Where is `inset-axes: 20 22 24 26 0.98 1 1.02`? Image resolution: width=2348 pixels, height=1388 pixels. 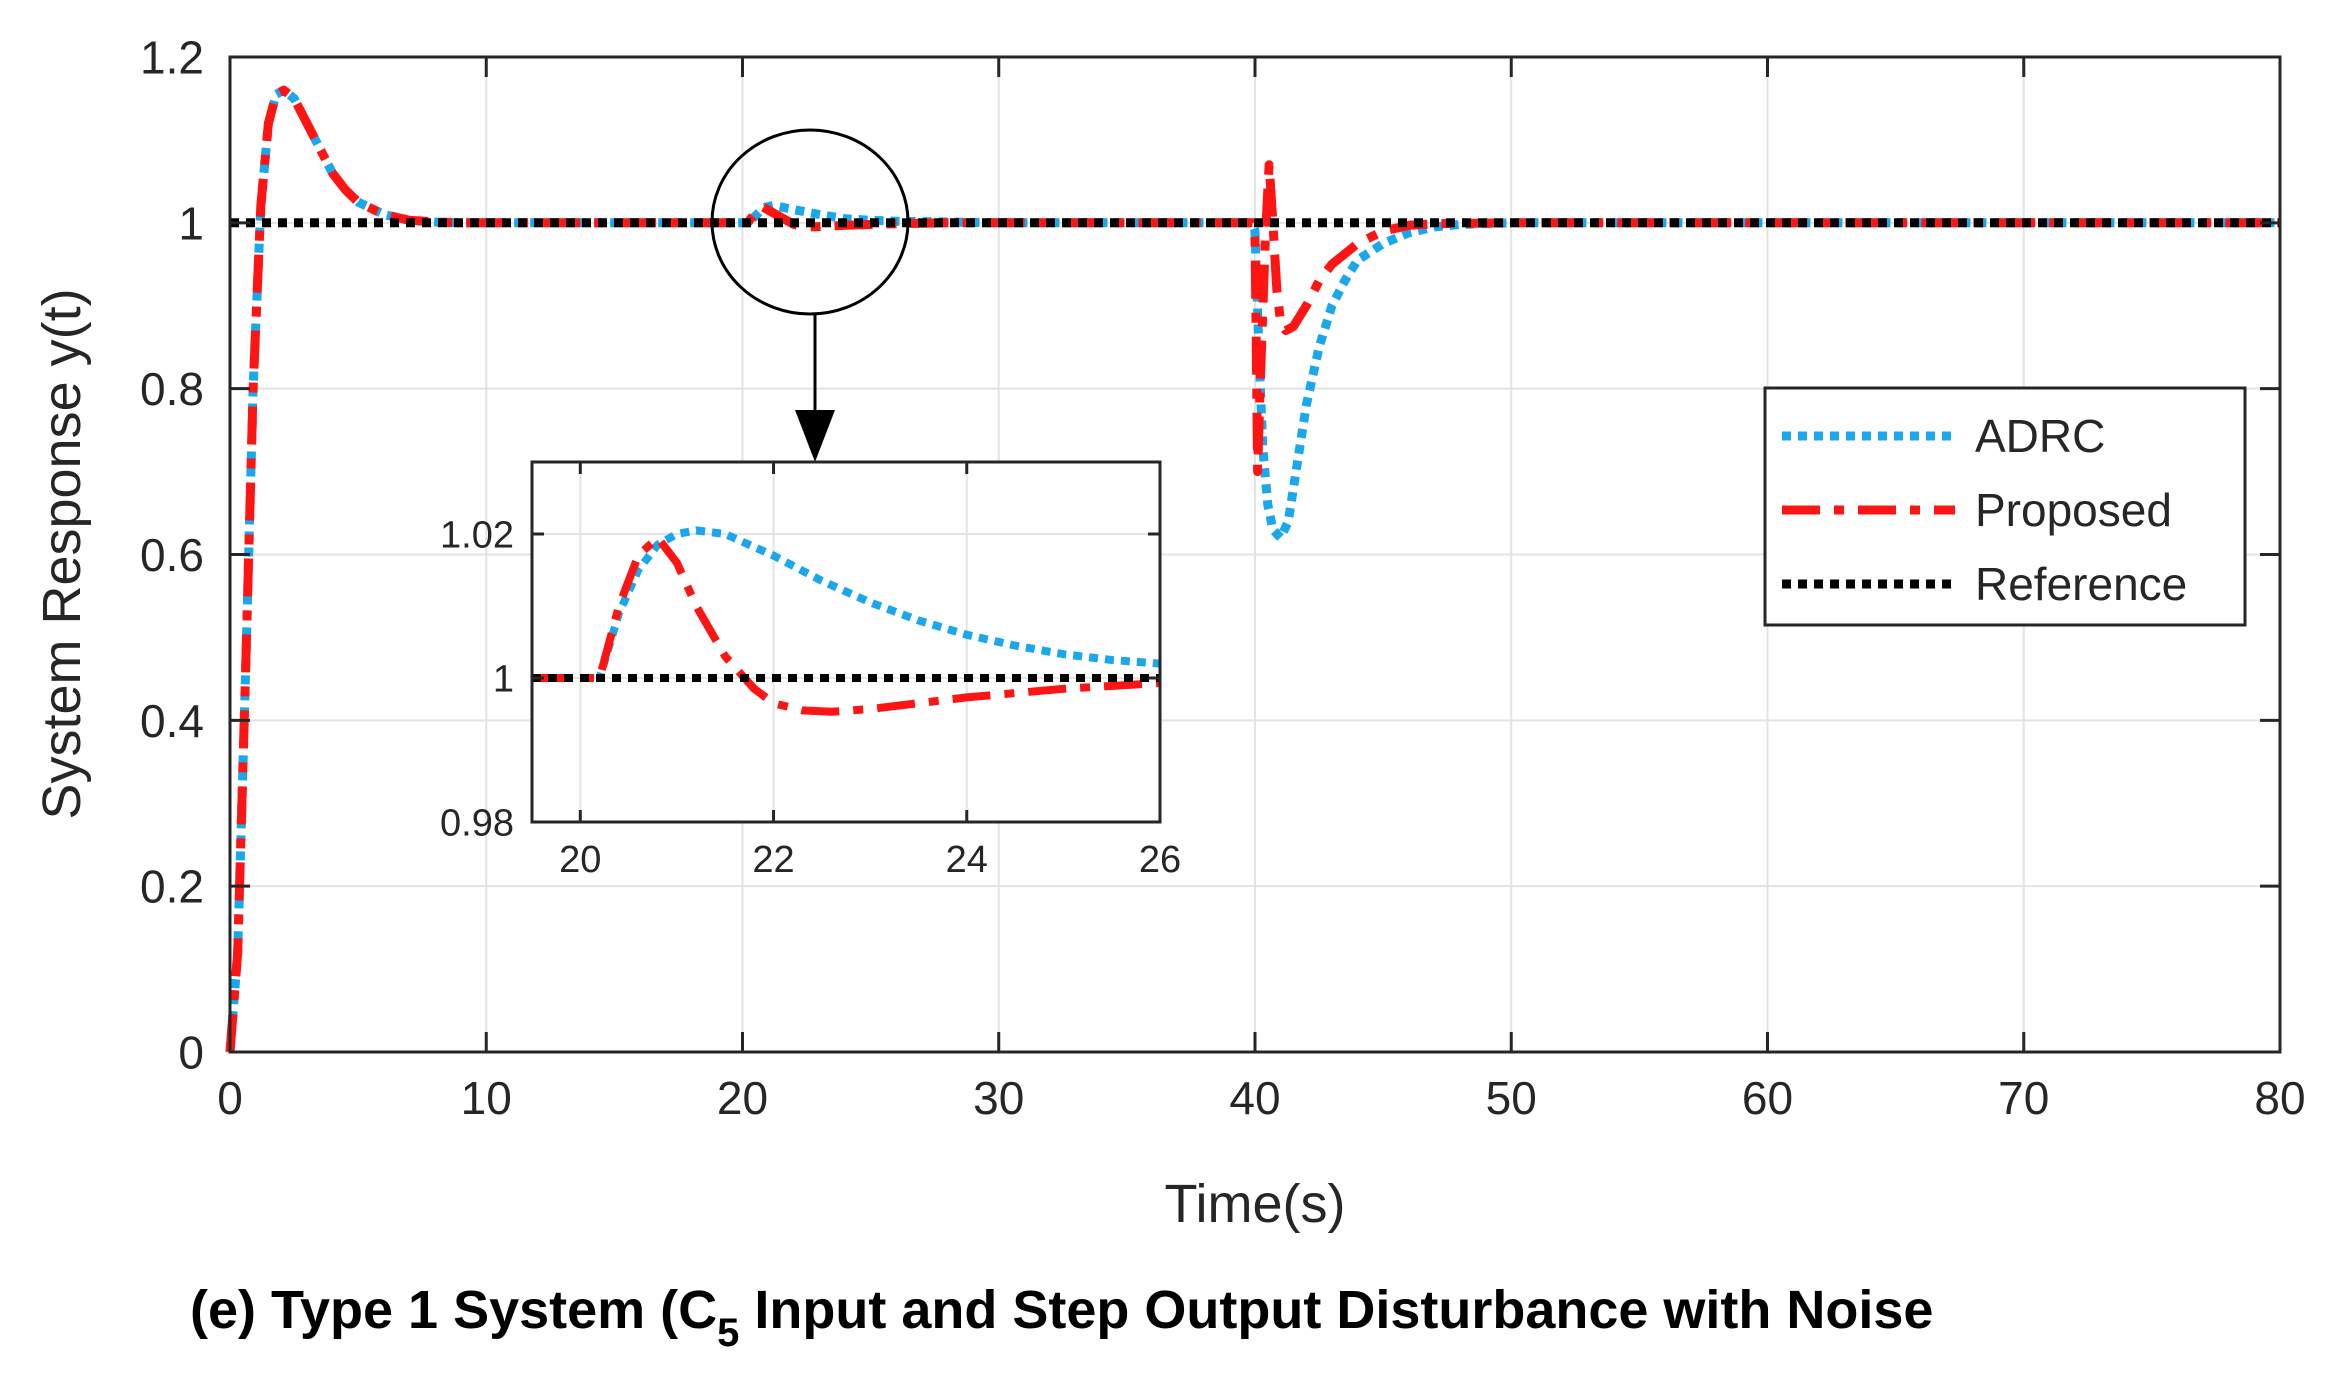 inset-axes: 20 22 24 26 0.98 1 1.02 is located at coordinates (810, 670).